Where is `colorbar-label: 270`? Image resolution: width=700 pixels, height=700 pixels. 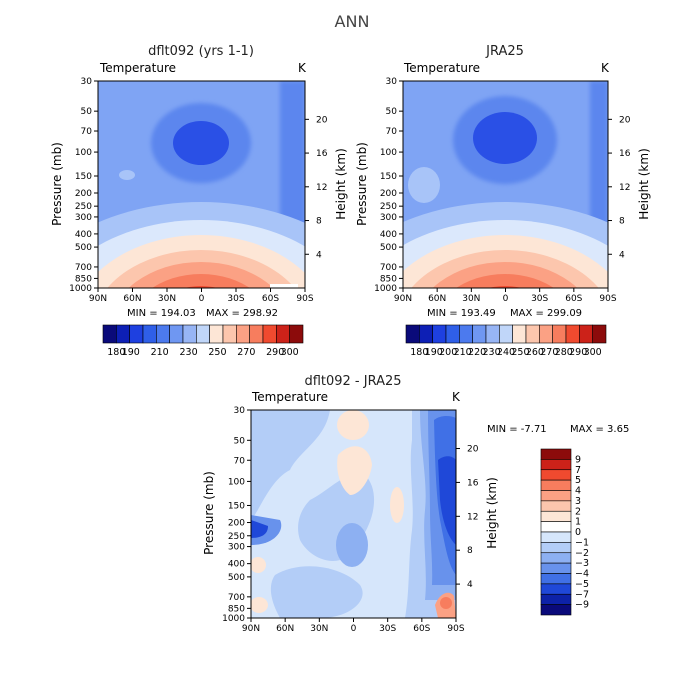
colorbar-label: 270 is located at coordinates (246, 352).